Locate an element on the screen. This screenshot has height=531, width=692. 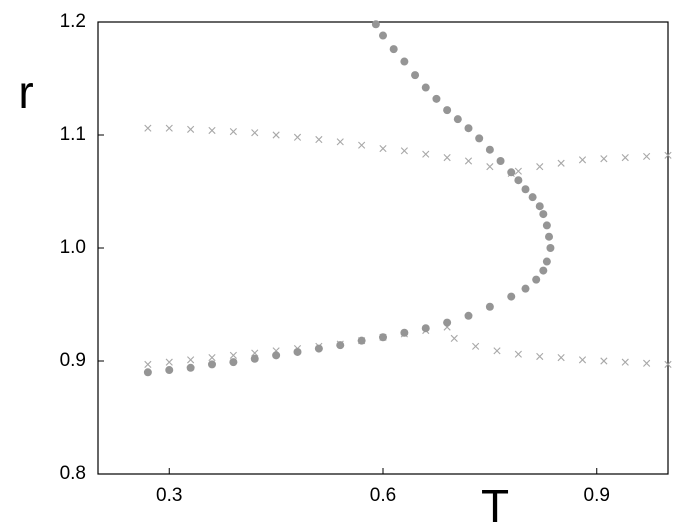
y-tick-label: 0.8 is located at coordinates (73, 473).